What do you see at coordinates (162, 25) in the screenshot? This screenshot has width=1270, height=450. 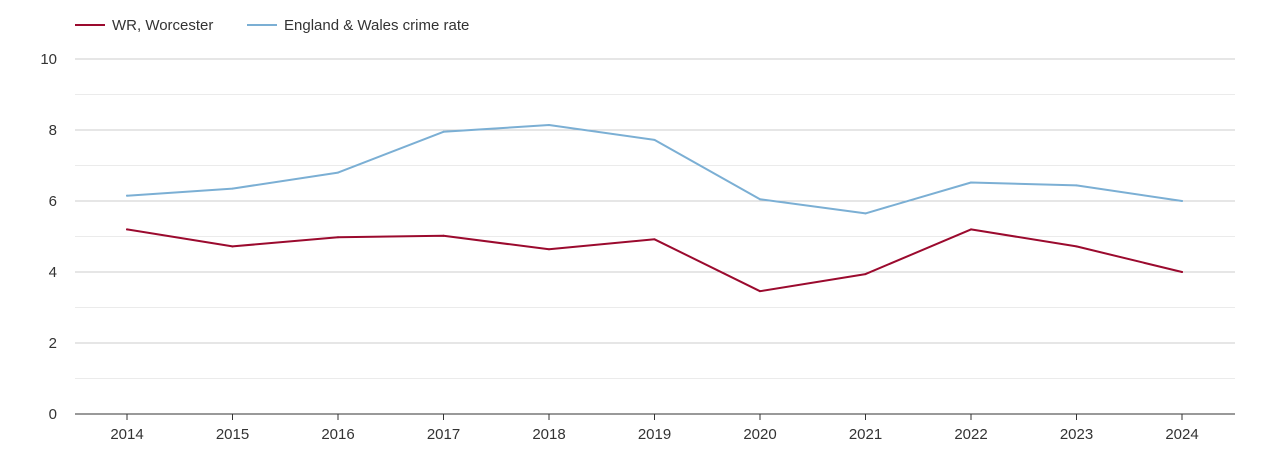 I see `legend-label: WR, Worcester` at bounding box center [162, 25].